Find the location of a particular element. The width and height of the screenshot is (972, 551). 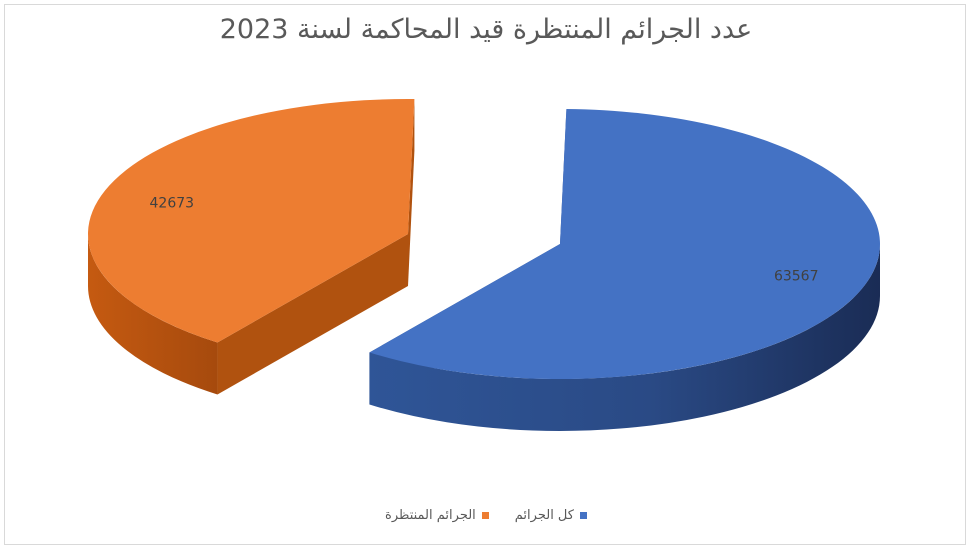

legend: كل الجرائم الجرائم المنتظرة is located at coordinates (486, 515).